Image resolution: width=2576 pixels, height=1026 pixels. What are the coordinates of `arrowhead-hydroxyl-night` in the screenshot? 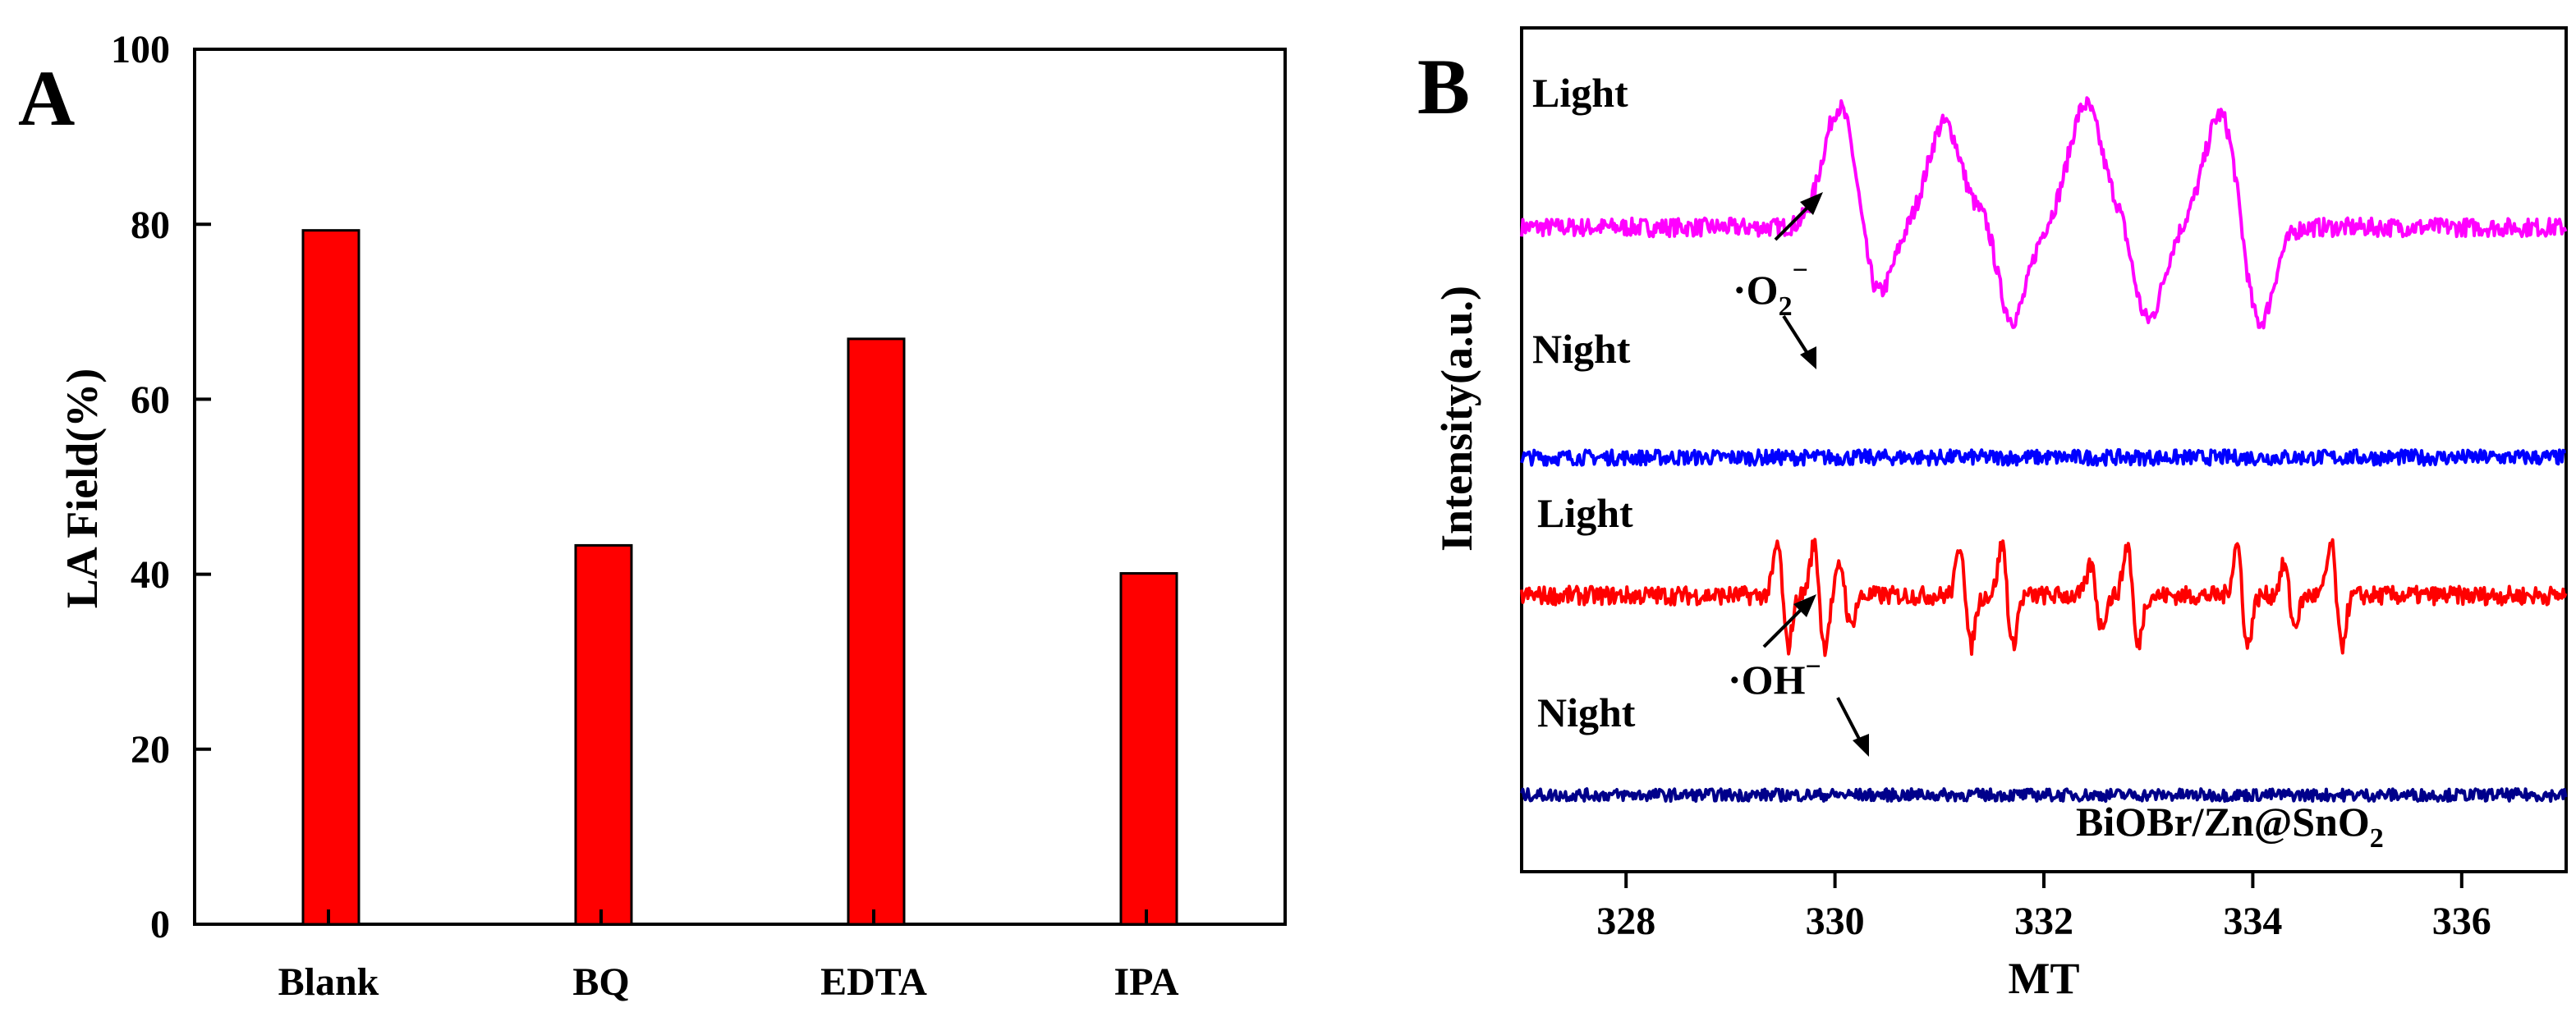 It's located at (1861, 745).